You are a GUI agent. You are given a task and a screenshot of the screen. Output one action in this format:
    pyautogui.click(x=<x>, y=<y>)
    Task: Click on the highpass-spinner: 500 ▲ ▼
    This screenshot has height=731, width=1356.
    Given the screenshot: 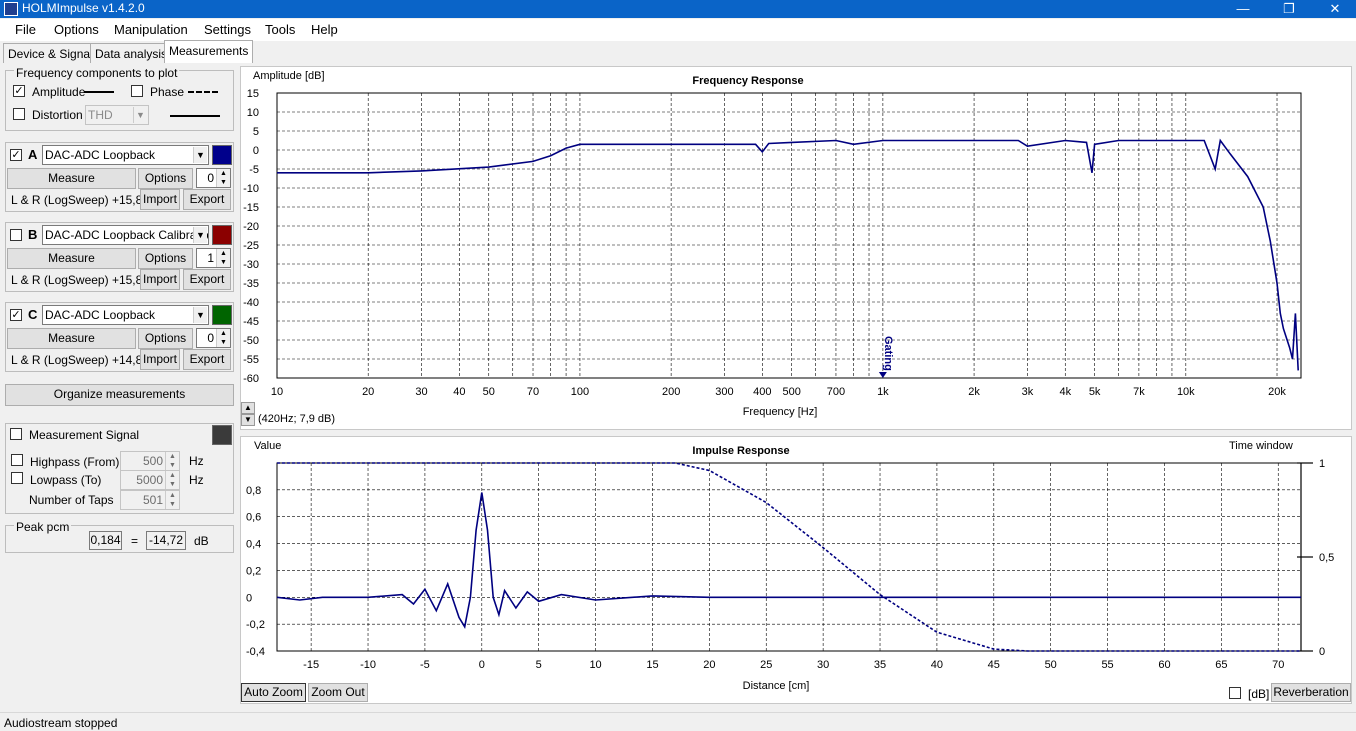 What is the action you would take?
    pyautogui.click(x=150, y=461)
    